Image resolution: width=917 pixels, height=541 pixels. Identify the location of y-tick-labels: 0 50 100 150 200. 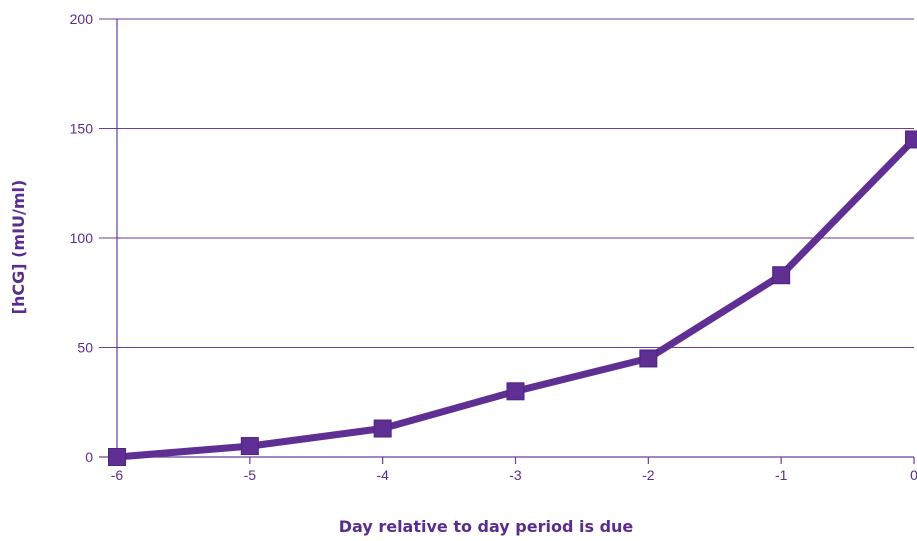
(82, 238).